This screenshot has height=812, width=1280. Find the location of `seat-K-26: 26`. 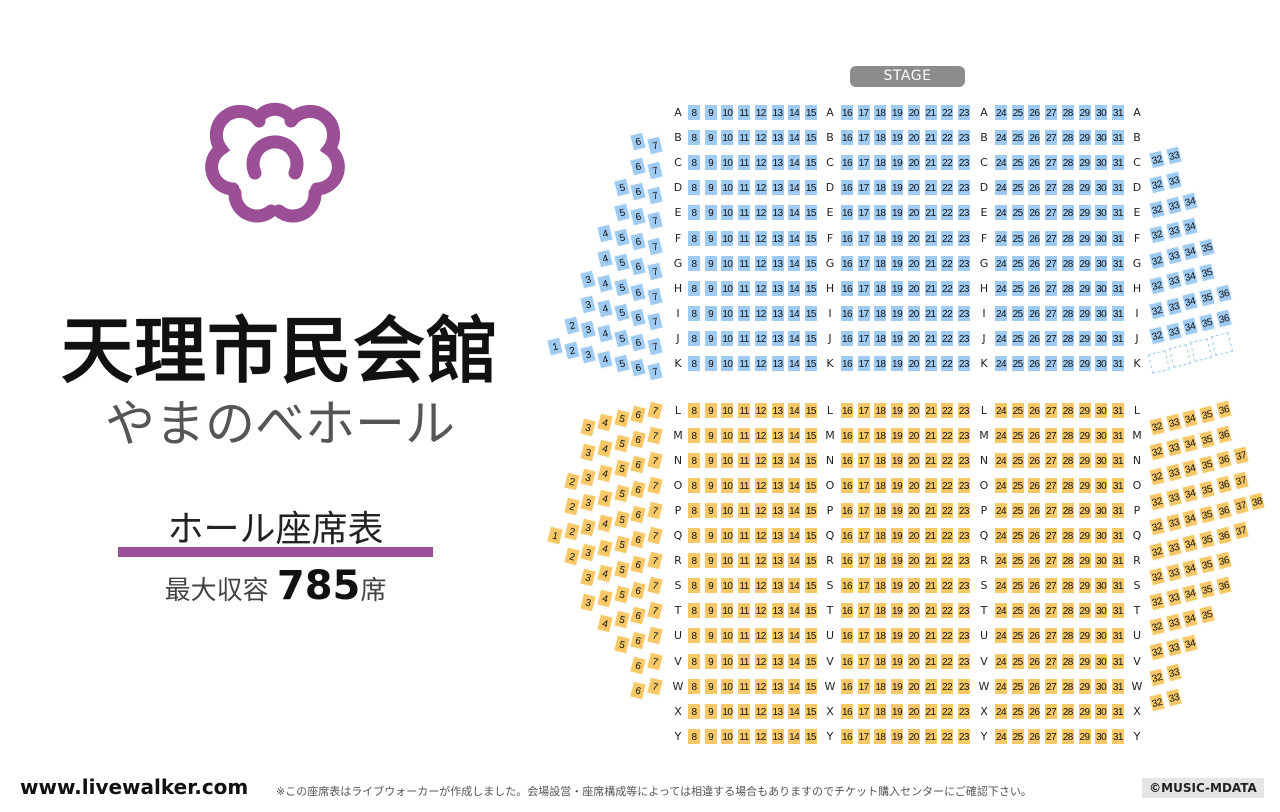

seat-K-26: 26 is located at coordinates (1034, 363).